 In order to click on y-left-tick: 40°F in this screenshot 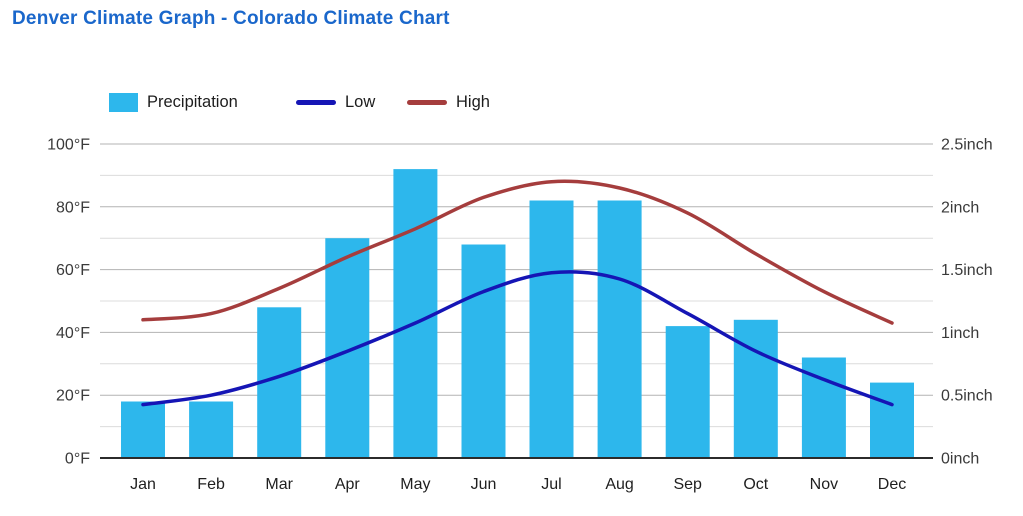, I will do `click(73, 333)`.